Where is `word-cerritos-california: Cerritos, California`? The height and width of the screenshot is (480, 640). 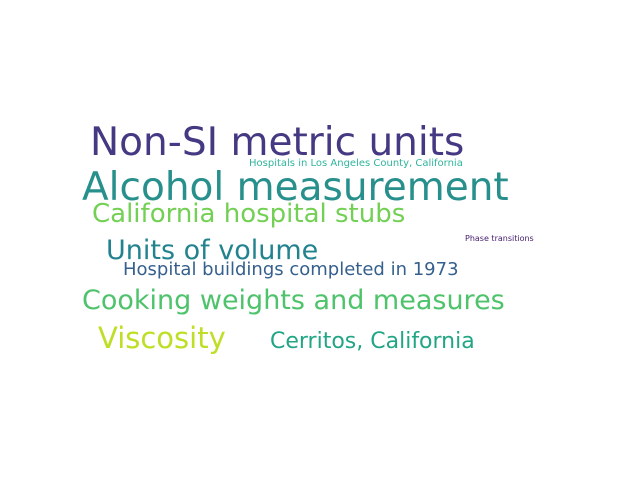
word-cerritos-california: Cerritos, California is located at coordinates (372, 341).